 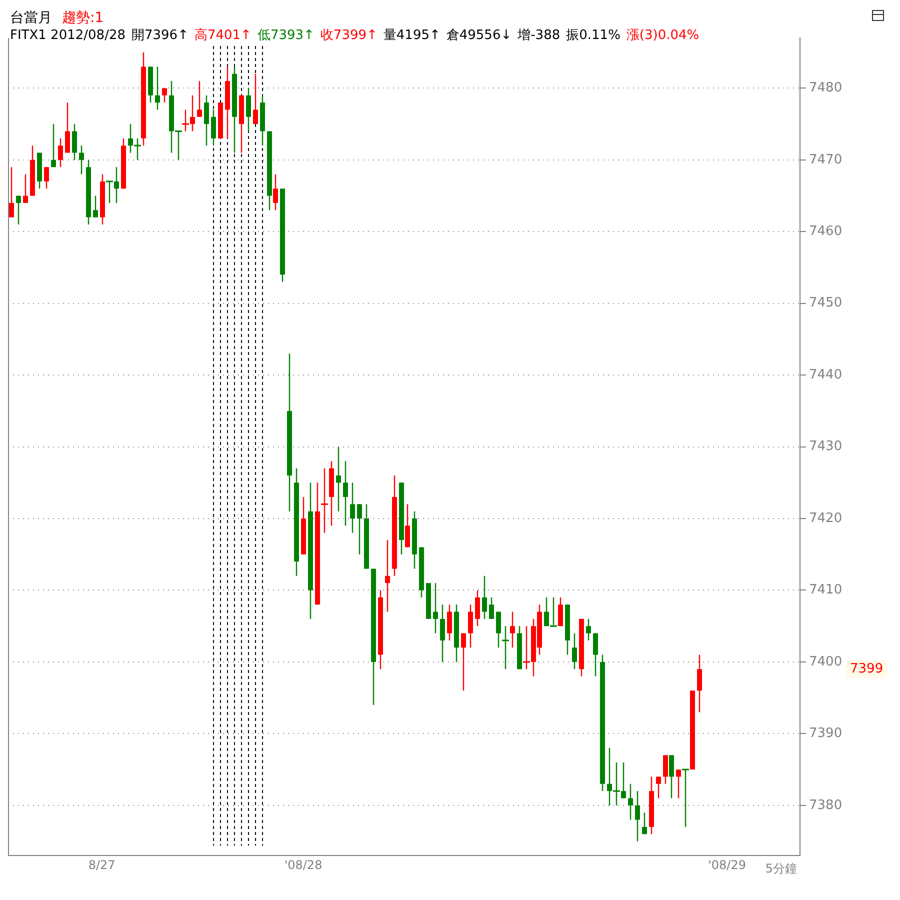 What do you see at coordinates (68, 35) in the screenshot?
I see `annotation: FITX1 2012/08/28` at bounding box center [68, 35].